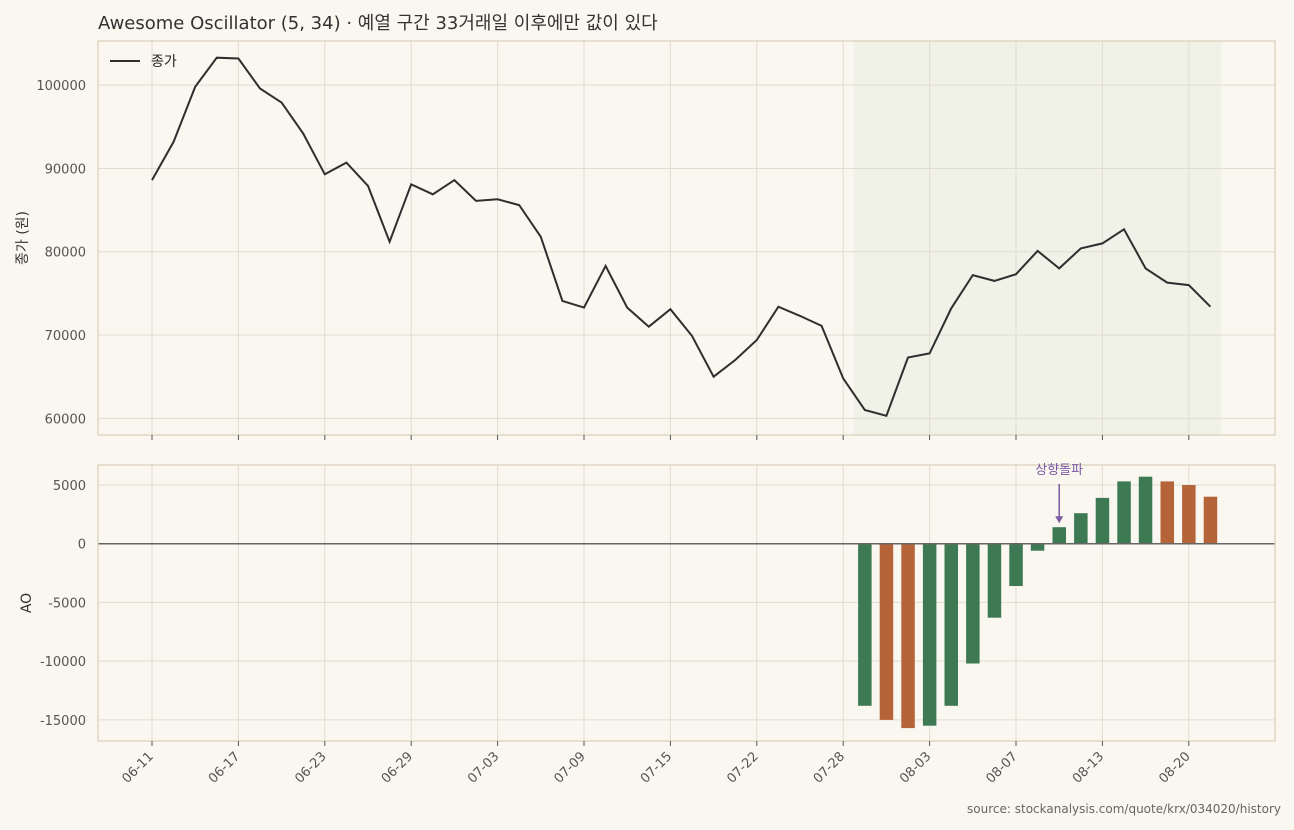 This screenshot has height=830, width=1294. What do you see at coordinates (1038, 238) in the screenshot?
I see `ao-available-shaded-region` at bounding box center [1038, 238].